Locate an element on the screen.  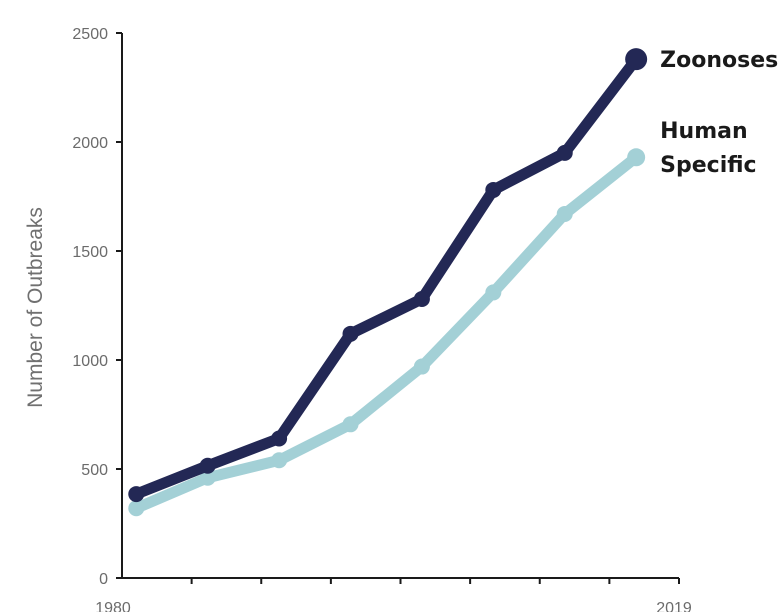
y-tick-label: 2000 is located at coordinates (90, 143).